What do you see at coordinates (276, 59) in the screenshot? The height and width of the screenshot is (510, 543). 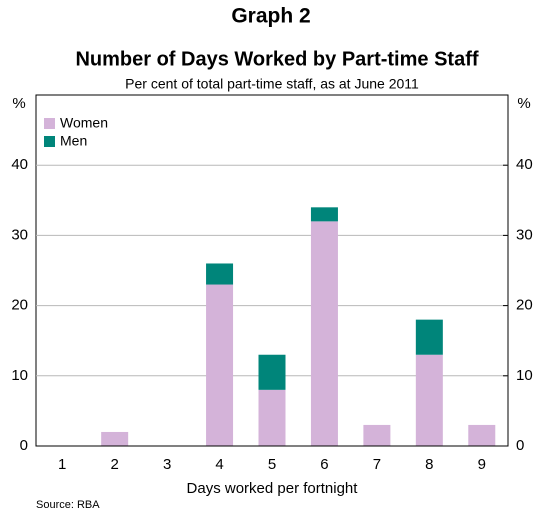 I see `chart-subtitle: Number of Days Worked by Part-time Staff` at bounding box center [276, 59].